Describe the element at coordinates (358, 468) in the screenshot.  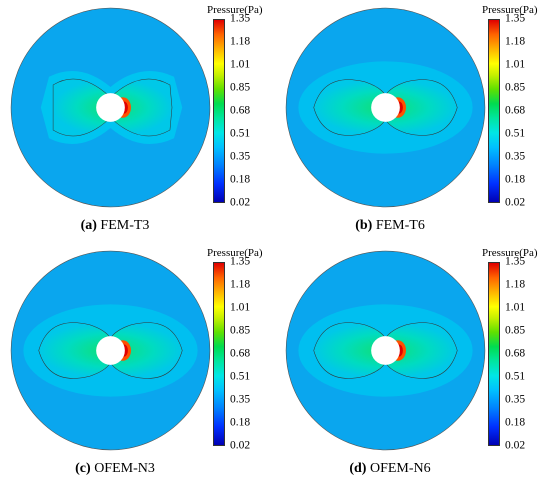
I see `caption-letter: (d)` at that location.